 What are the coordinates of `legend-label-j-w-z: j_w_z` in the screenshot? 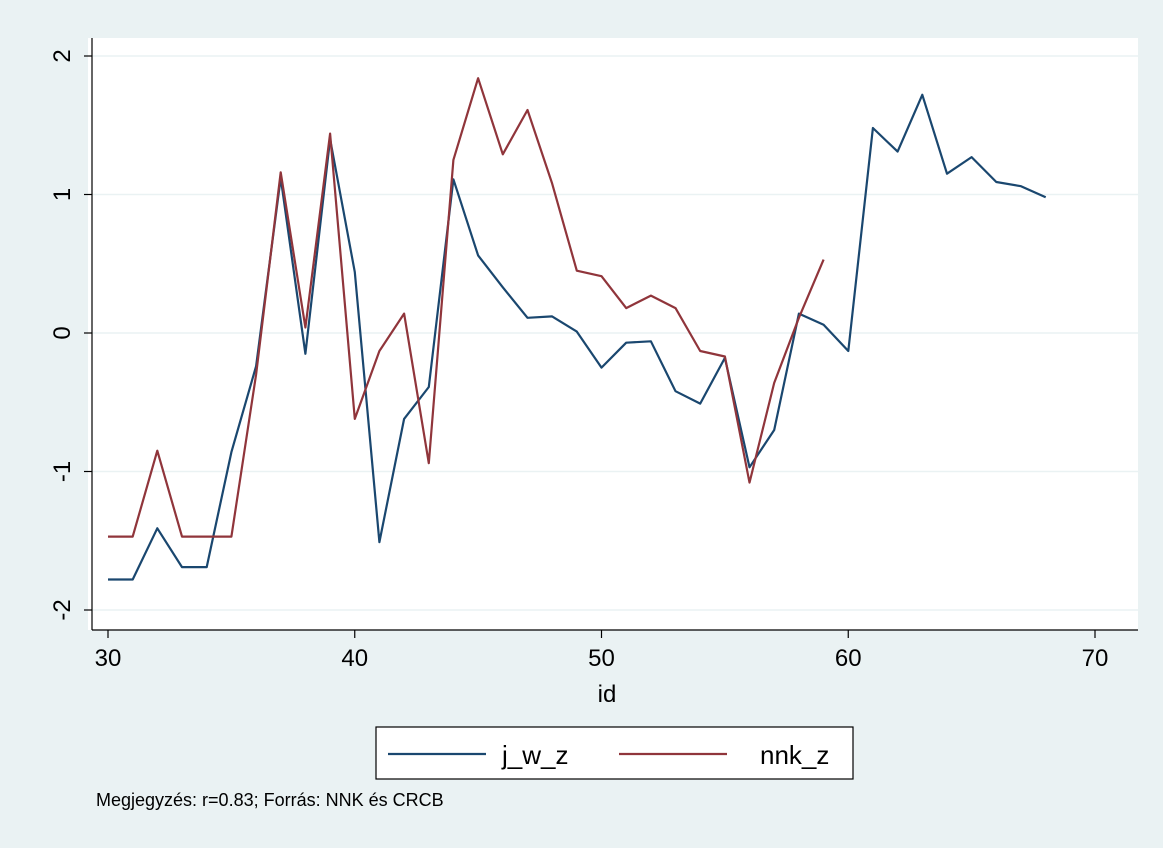 It's located at (534, 755).